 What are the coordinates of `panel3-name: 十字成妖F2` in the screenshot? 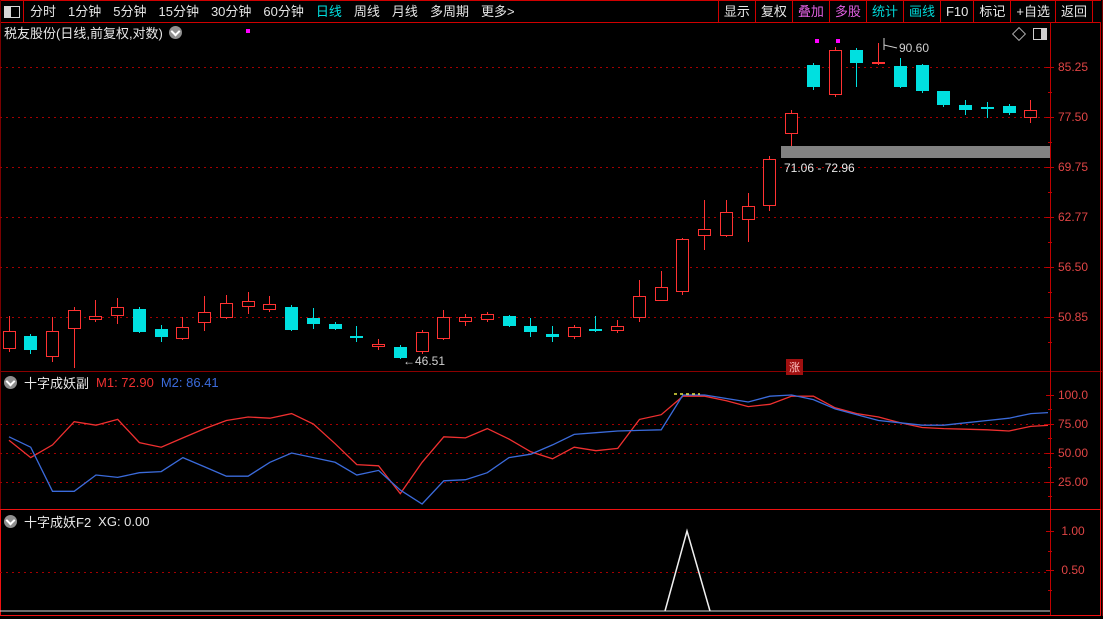 It's located at (58, 522).